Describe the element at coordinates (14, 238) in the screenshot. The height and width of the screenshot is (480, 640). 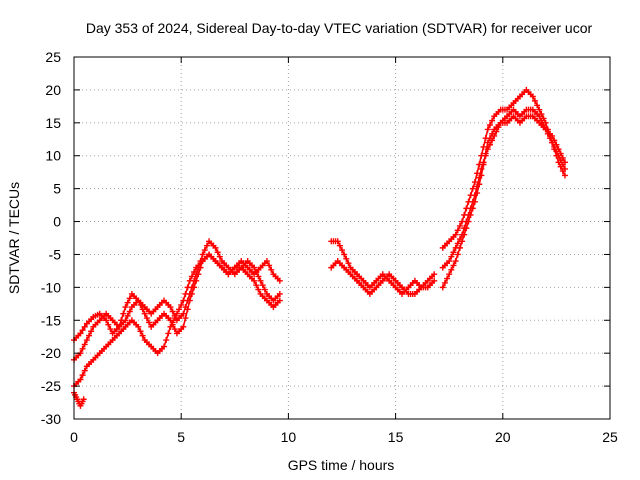
I see `y-axis-title: SDTVAR / TECUs` at that location.